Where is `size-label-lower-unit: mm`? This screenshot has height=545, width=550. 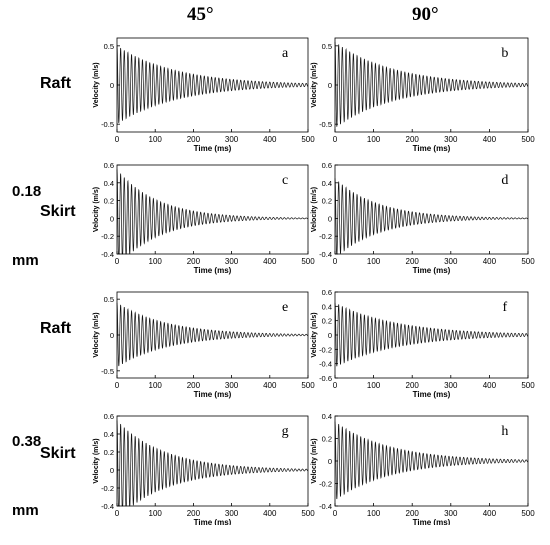
size-label-lower-unit: mm is located at coordinates (25, 510).